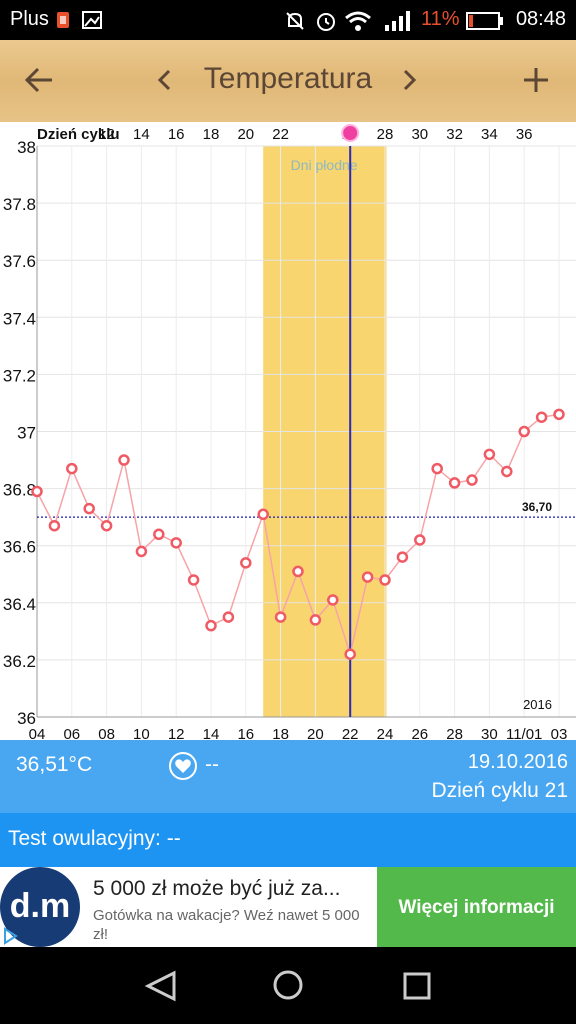 Image resolution: width=576 pixels, height=1024 pixels. Describe the element at coordinates (537, 507) in the screenshot. I see `coverline-label: 36,70` at that location.